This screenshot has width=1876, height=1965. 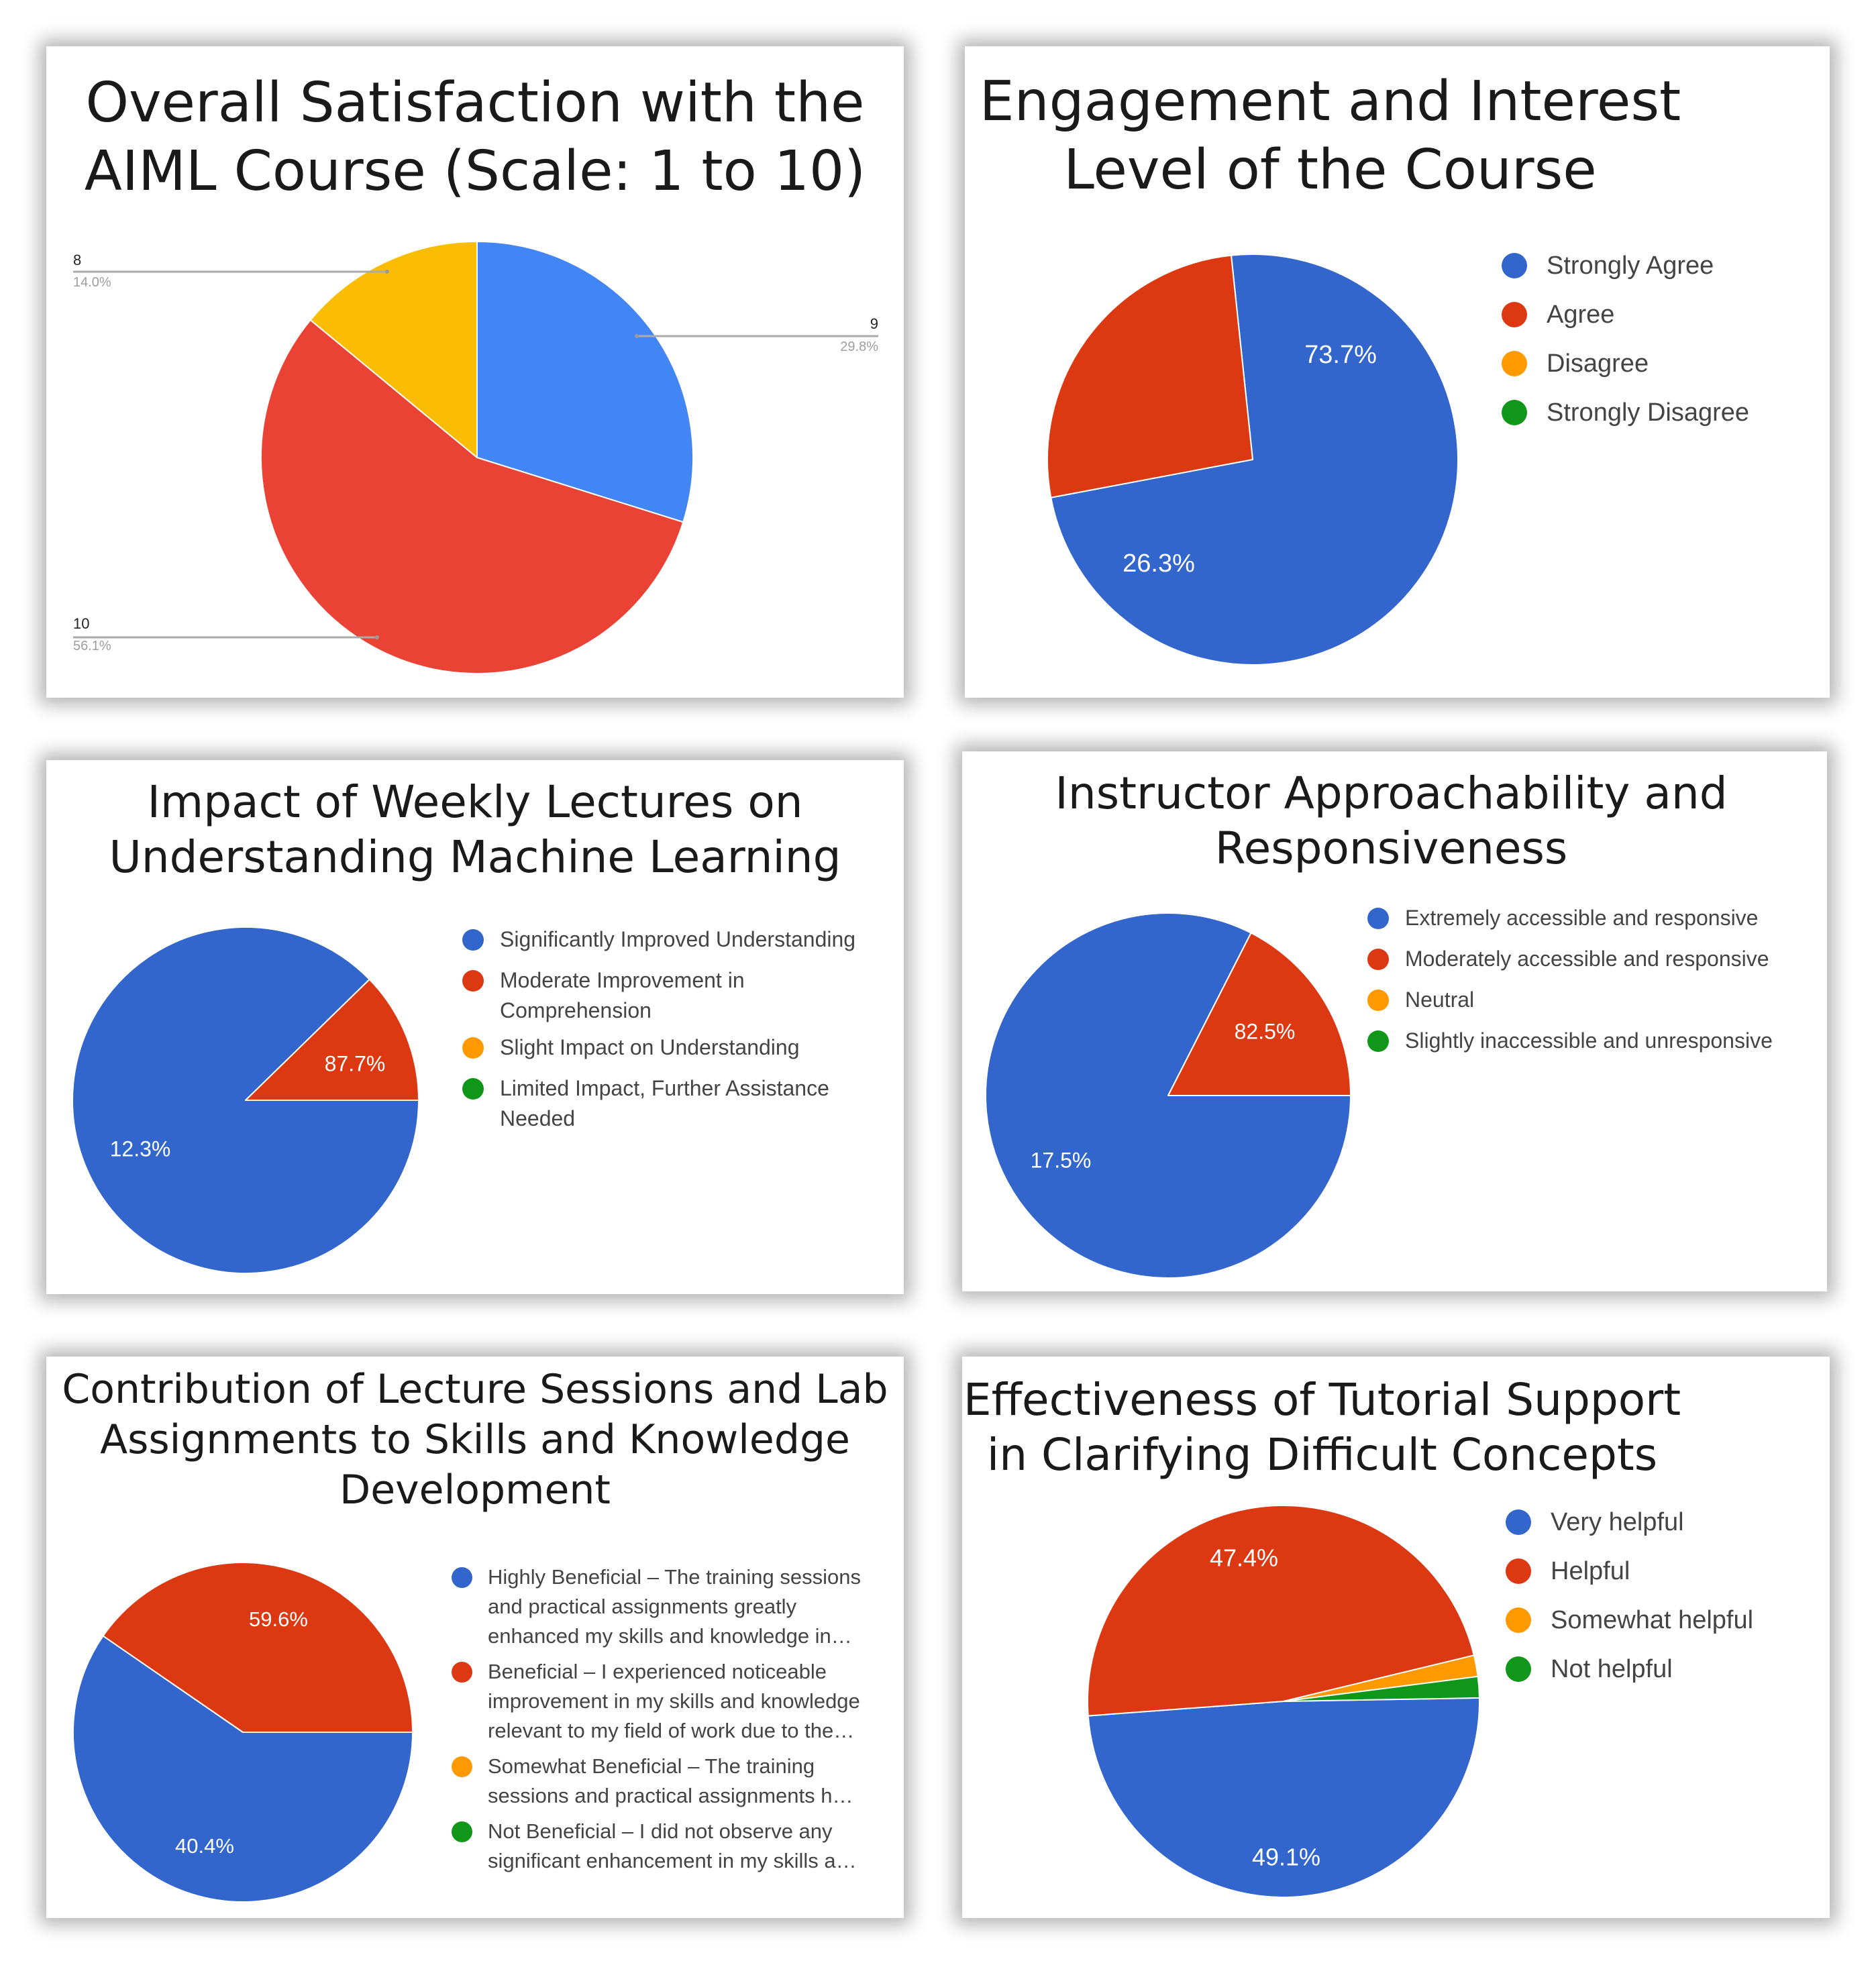 I want to click on callout-category-label: 10, so click(x=81, y=623).